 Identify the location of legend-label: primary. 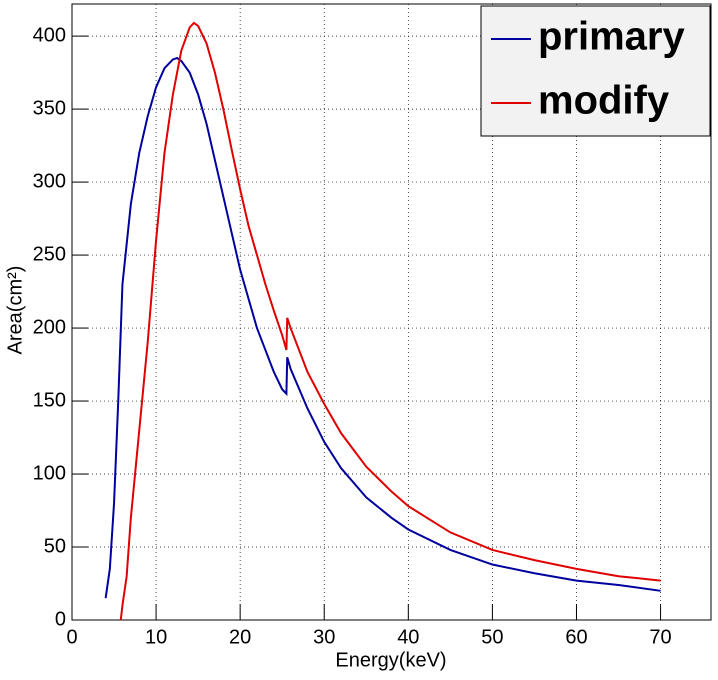
(611, 37).